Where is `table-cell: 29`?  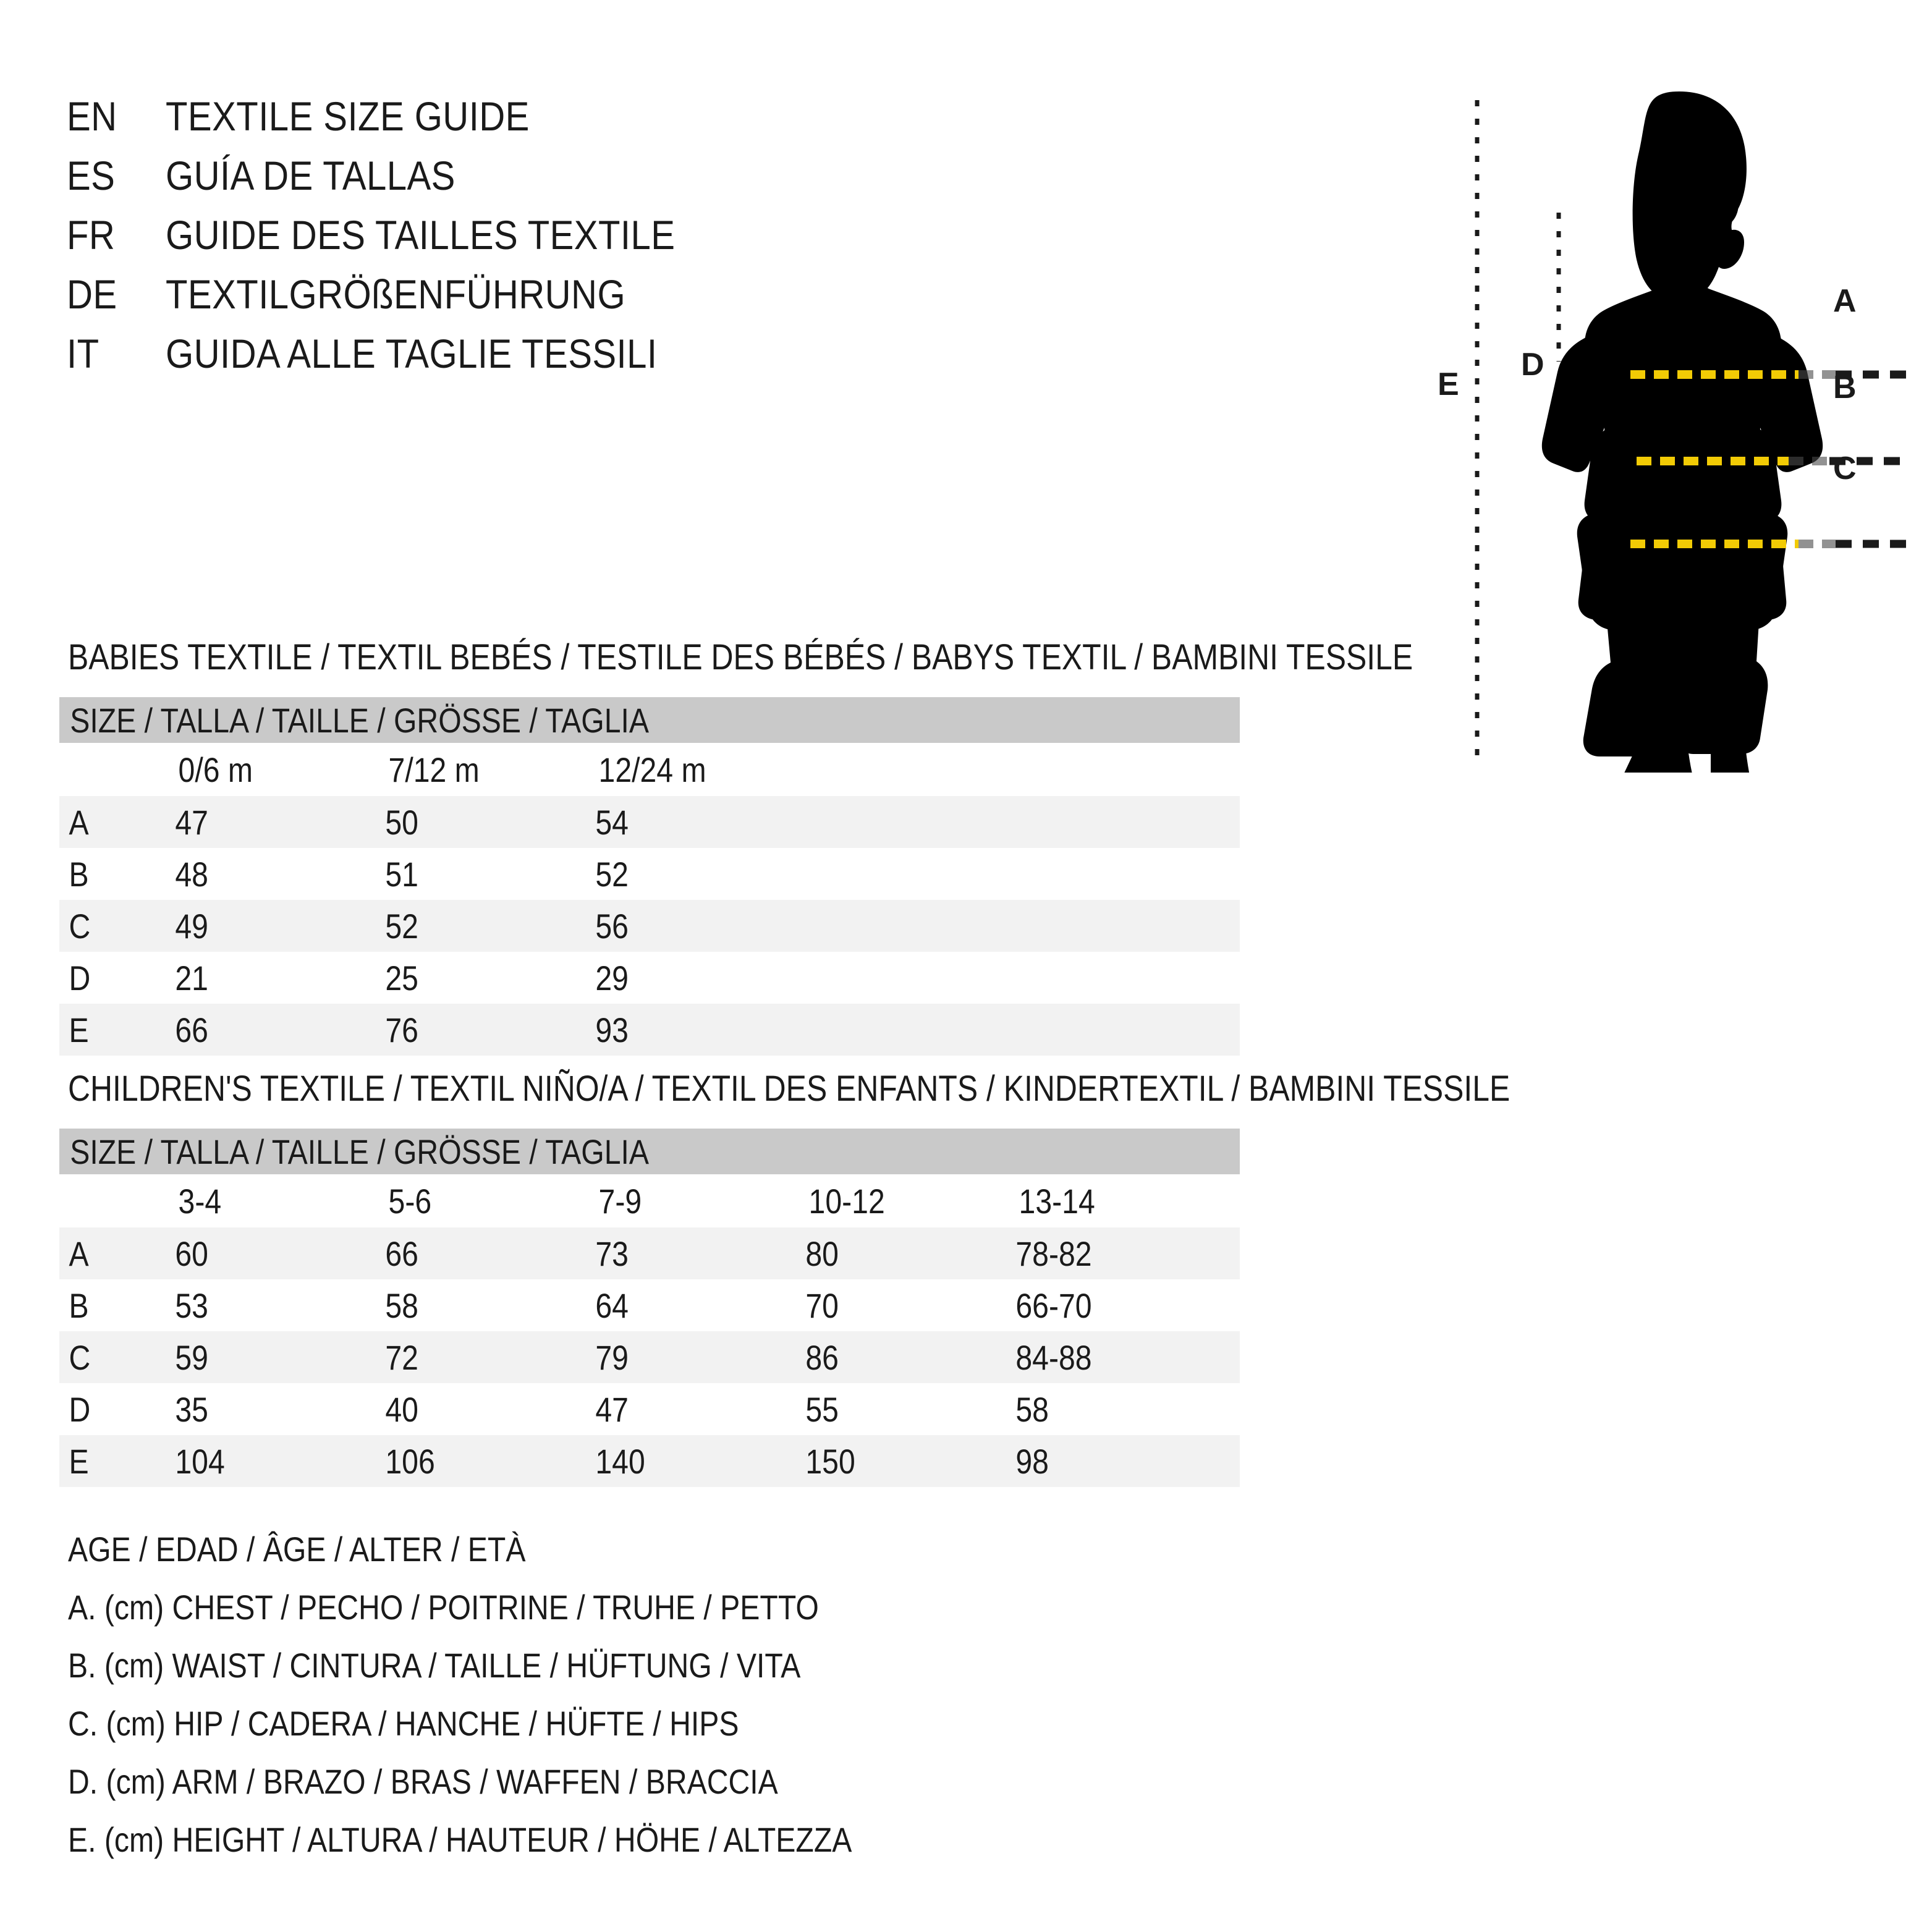
table-cell: 29 is located at coordinates (612, 978).